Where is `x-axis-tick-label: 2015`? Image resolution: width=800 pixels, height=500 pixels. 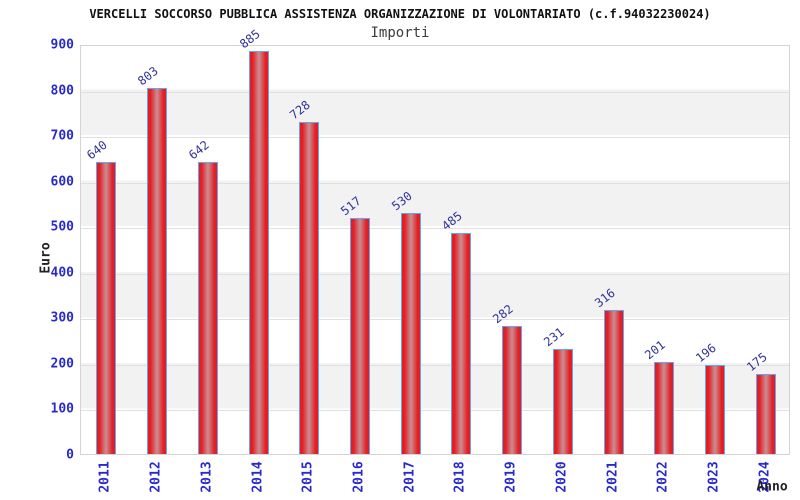
x-axis-tick-label: 2015 is located at coordinates (308, 477).